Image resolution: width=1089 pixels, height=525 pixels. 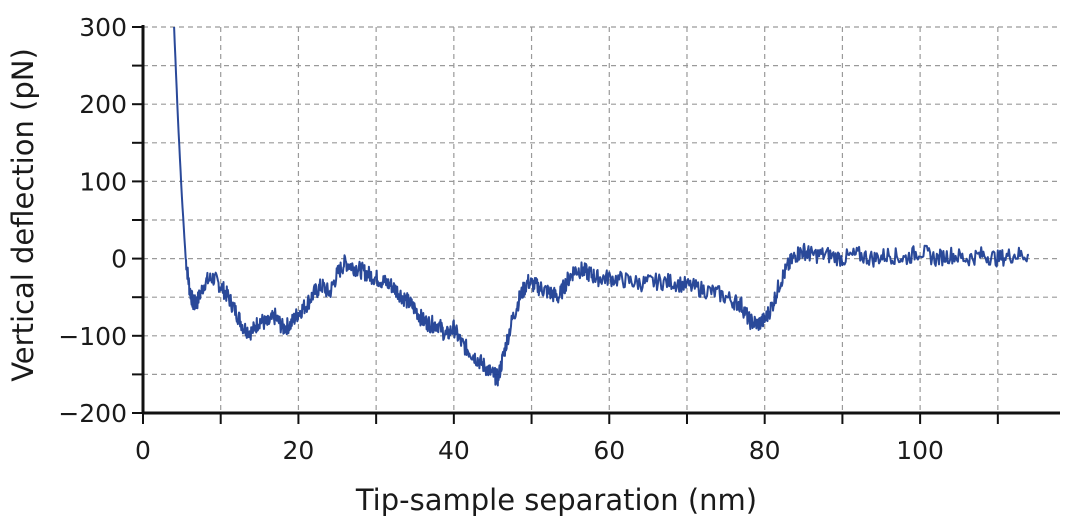 I want to click on y-axis-title: Vertical deflection (pN), so click(x=23, y=215).